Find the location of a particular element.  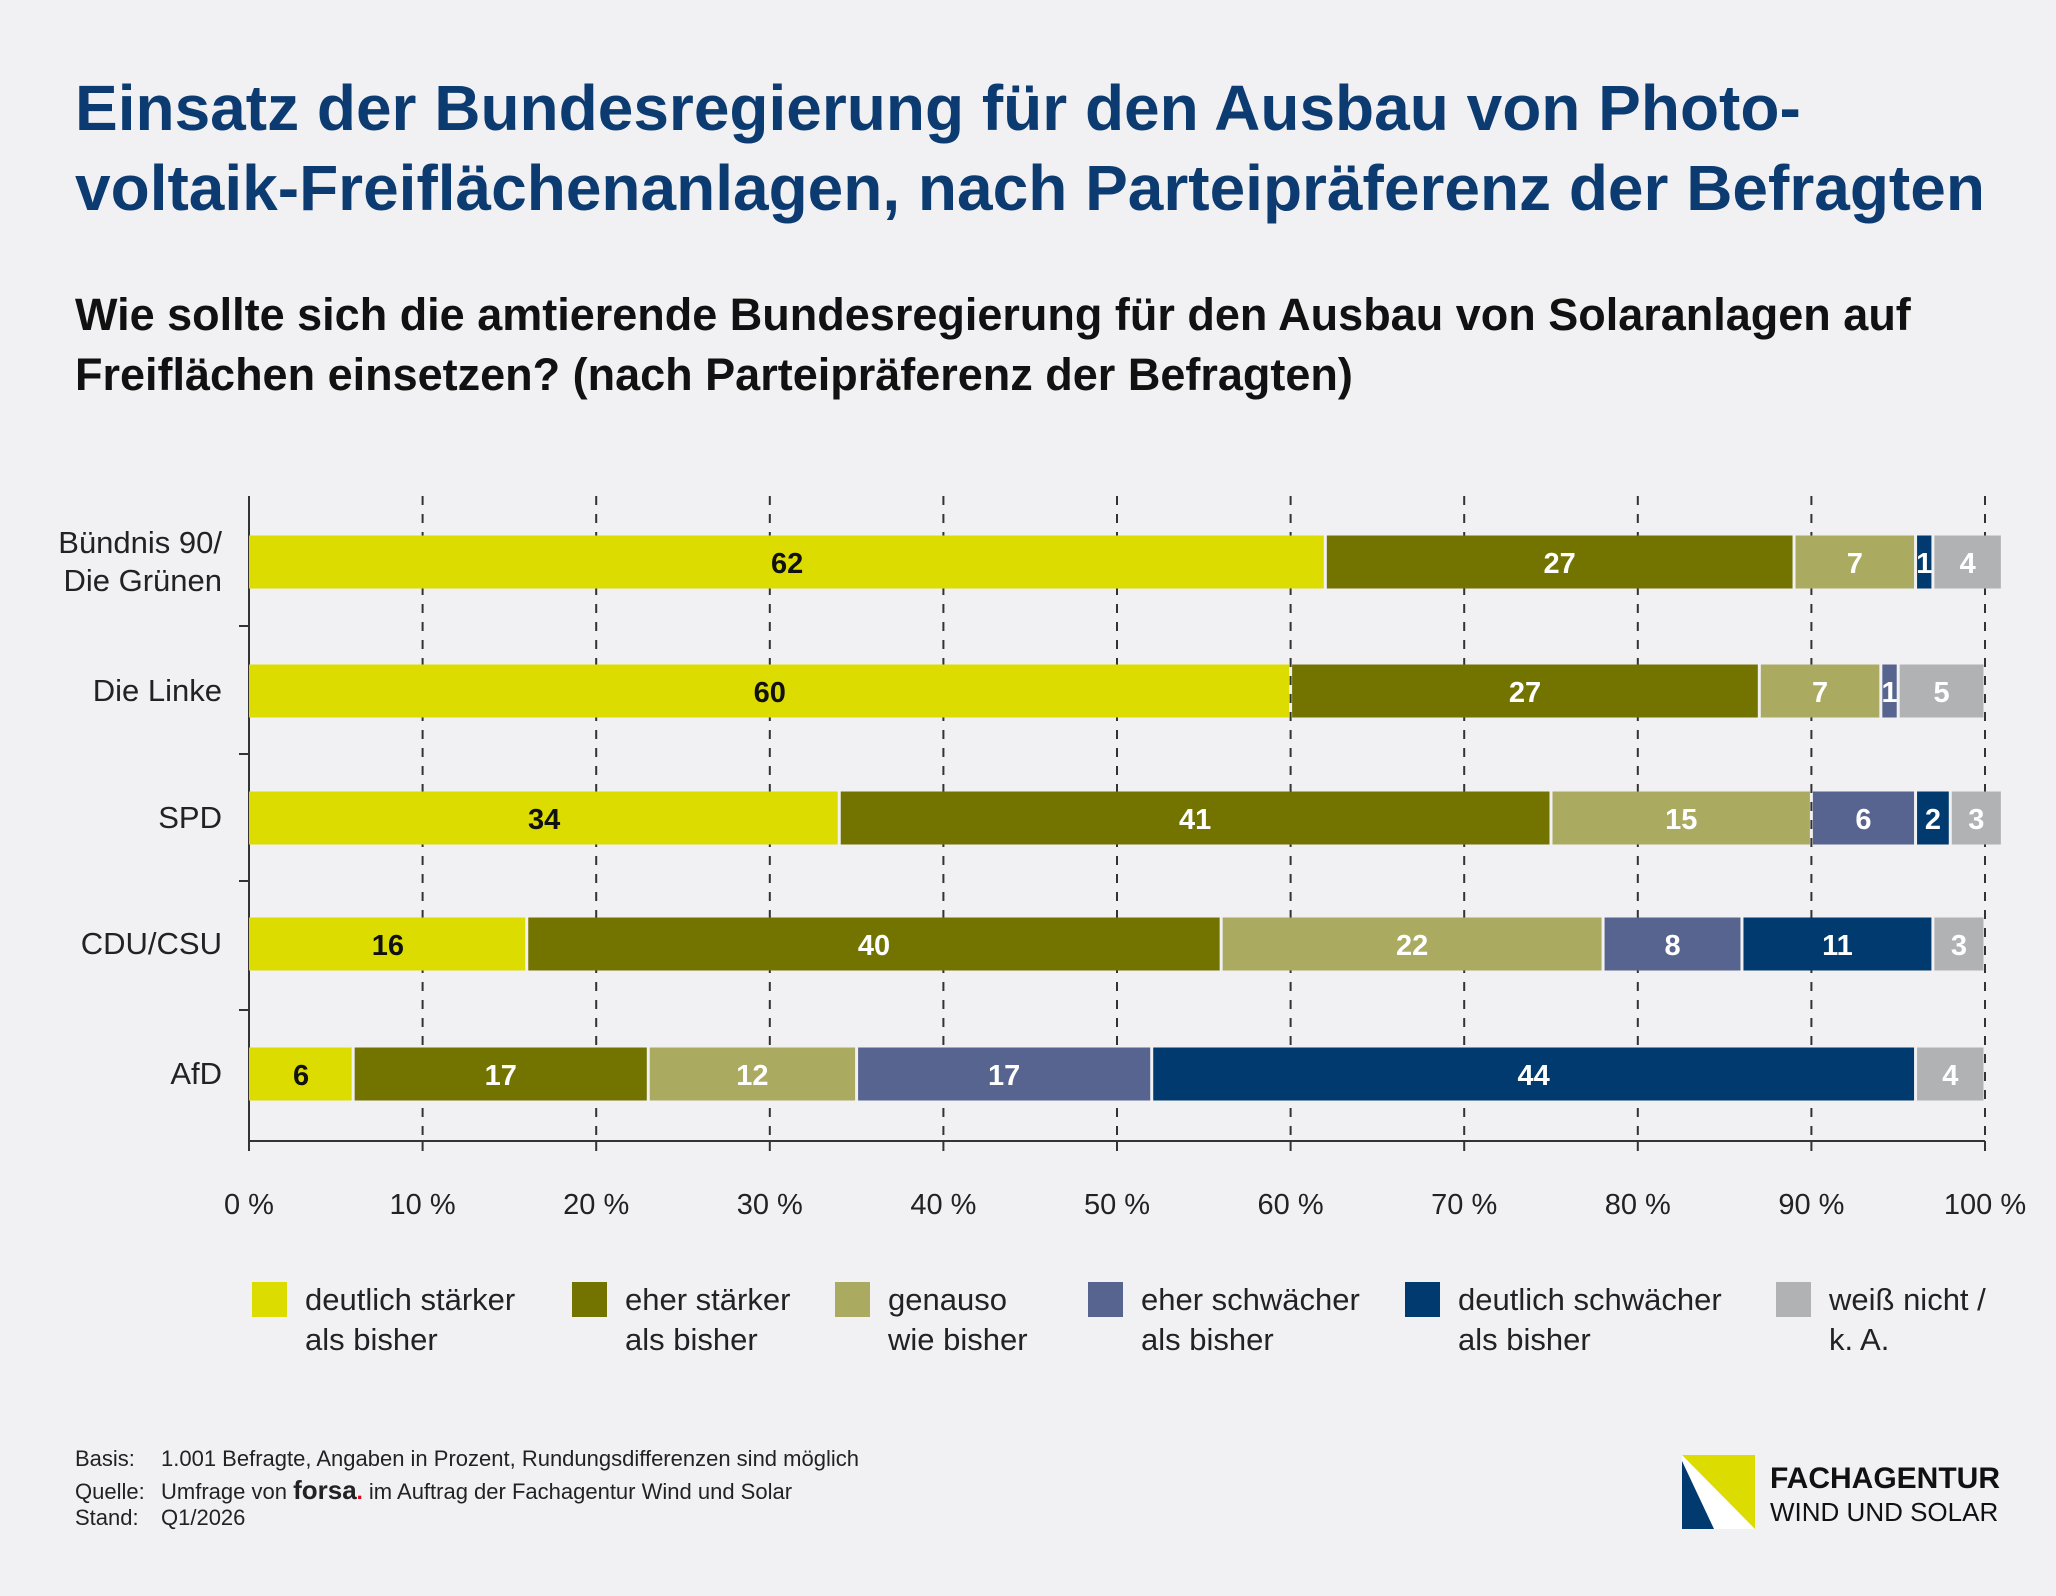

quelle-text: Umfrage von is located at coordinates (224, 1491).